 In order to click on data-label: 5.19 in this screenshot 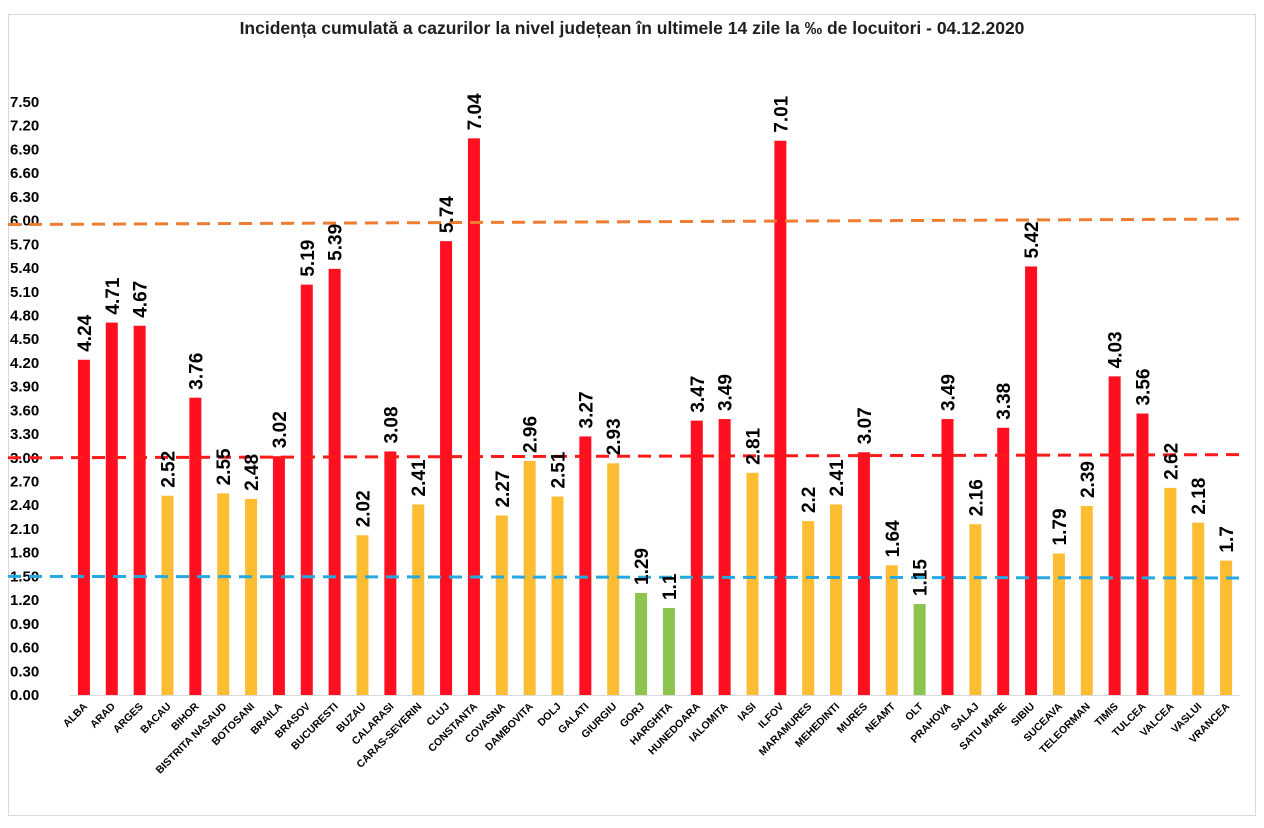, I will do `click(308, 258)`.